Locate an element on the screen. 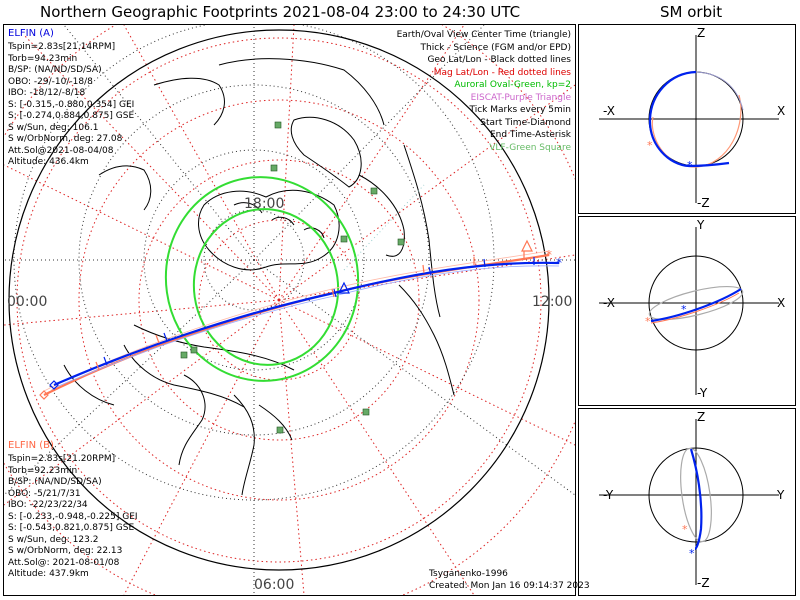  elfin-a-track is located at coordinates (306, 324).